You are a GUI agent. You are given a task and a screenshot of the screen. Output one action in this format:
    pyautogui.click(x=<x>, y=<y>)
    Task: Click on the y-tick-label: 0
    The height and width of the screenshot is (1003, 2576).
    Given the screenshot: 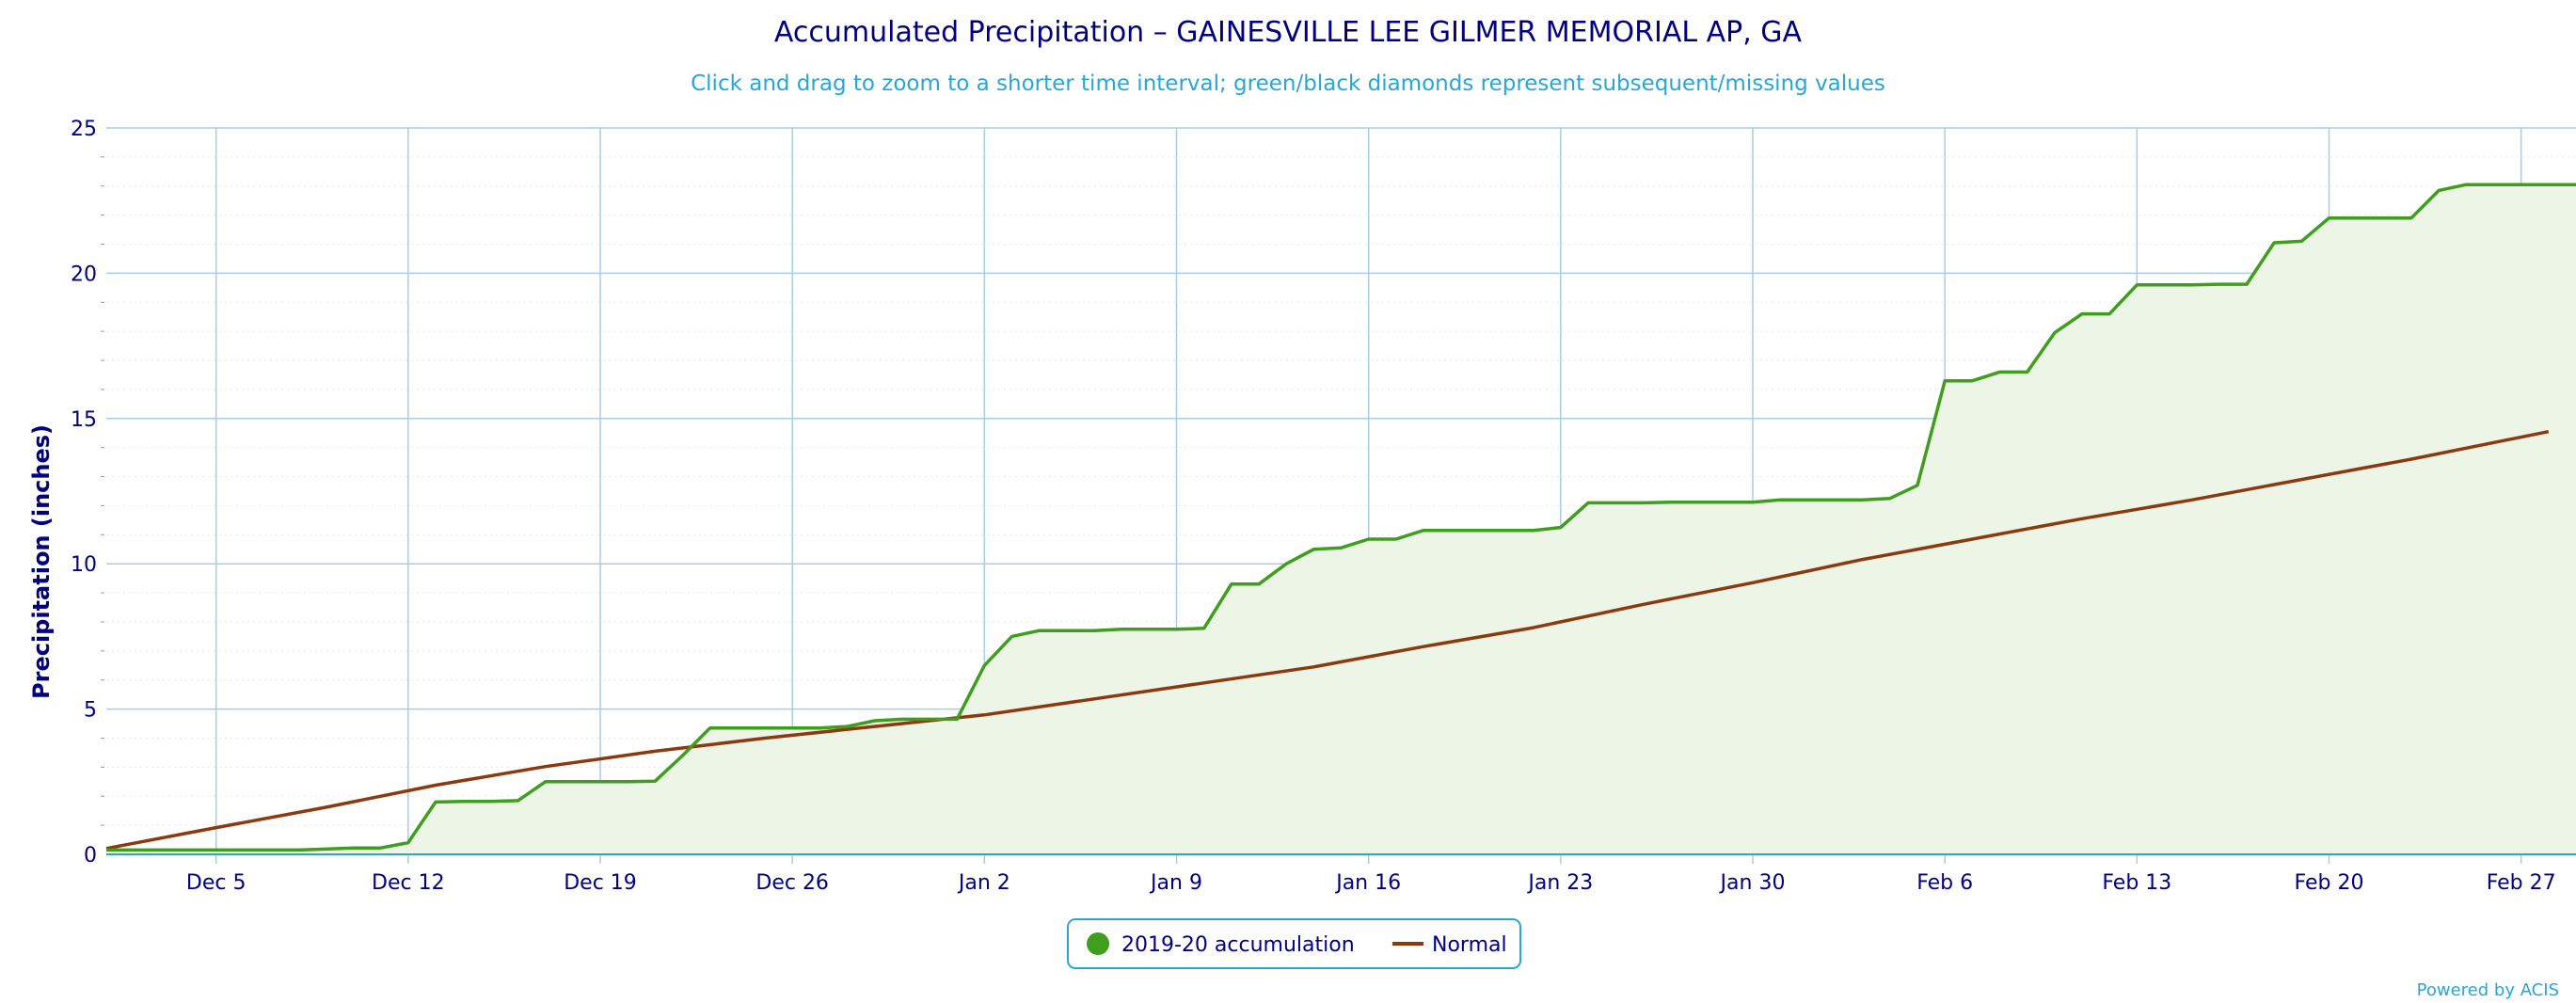 What is the action you would take?
    pyautogui.click(x=90, y=856)
    